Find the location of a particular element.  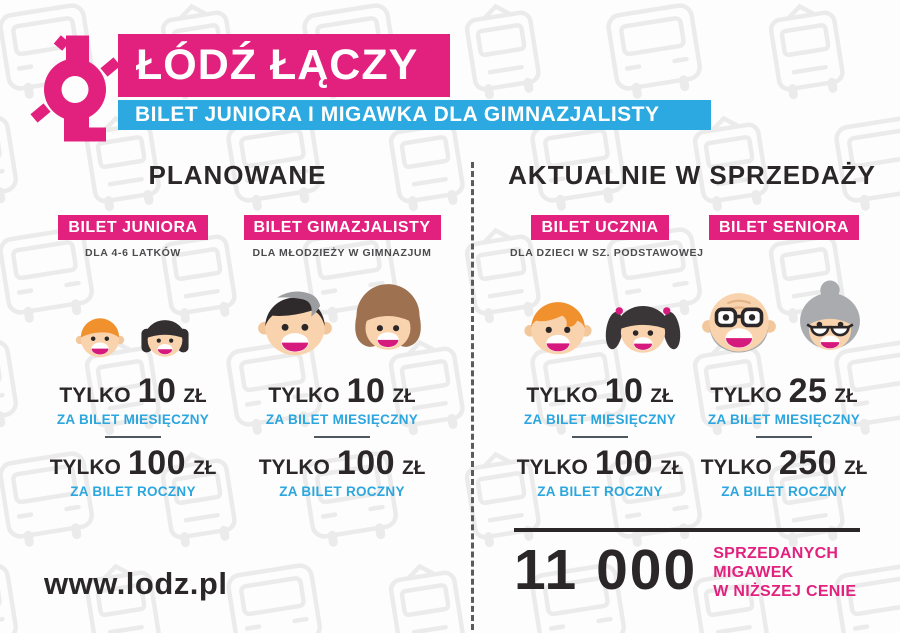

monthly-price: TYLKO 25 ZŁ ZA BILET MIESIĘCZNY is located at coordinates (784, 399).